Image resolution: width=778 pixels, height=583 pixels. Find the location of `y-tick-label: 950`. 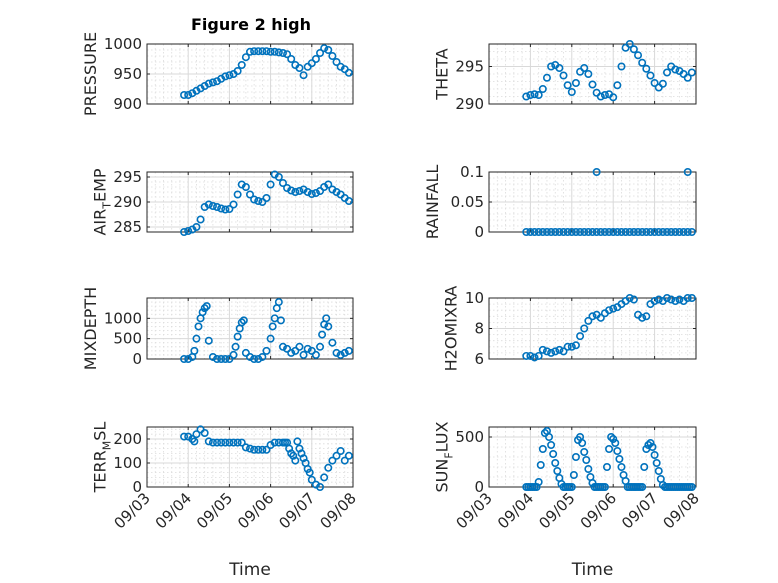

y-tick-label: 950 is located at coordinates (127, 74).